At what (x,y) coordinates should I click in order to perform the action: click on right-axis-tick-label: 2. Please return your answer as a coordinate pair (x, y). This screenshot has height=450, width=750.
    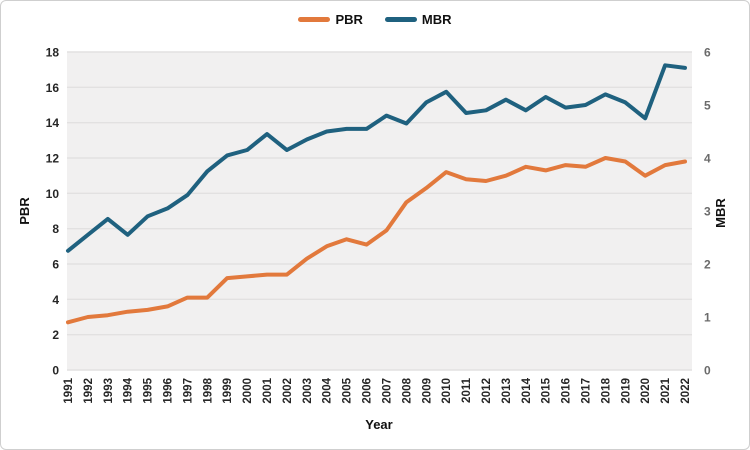
    Looking at the image, I should click on (707, 265).